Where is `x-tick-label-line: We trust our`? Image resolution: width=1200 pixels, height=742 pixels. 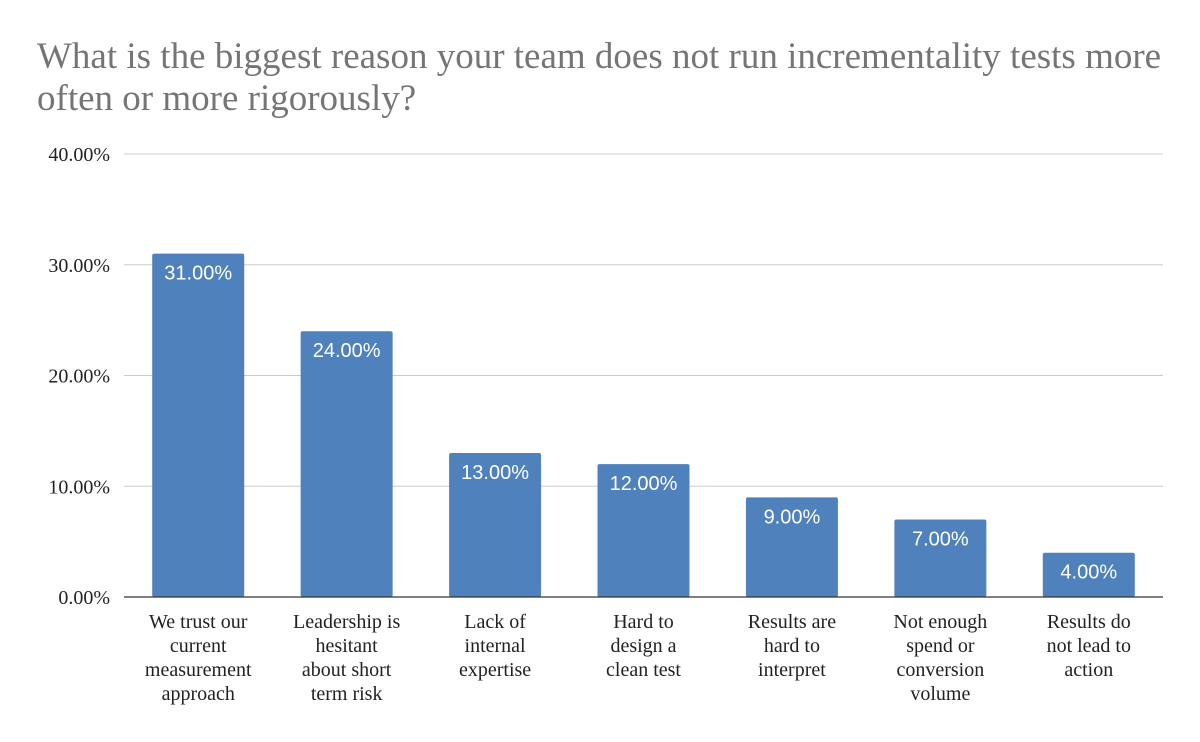
x-tick-label-line: We trust our is located at coordinates (198, 622).